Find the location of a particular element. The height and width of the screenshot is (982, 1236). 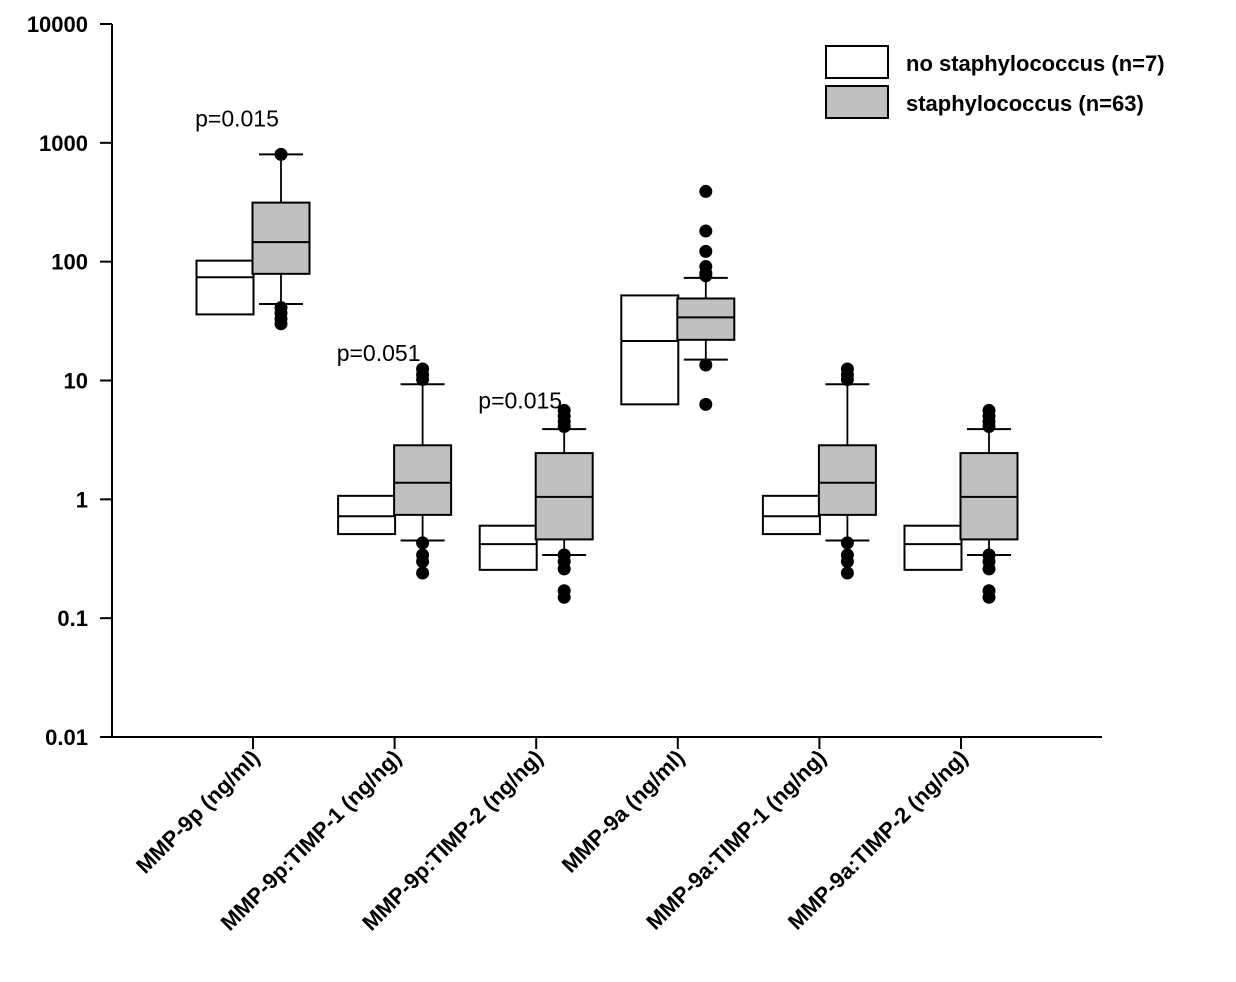

x-tick-label: MMP-9a (ng/ml) is located at coordinates (623, 811).